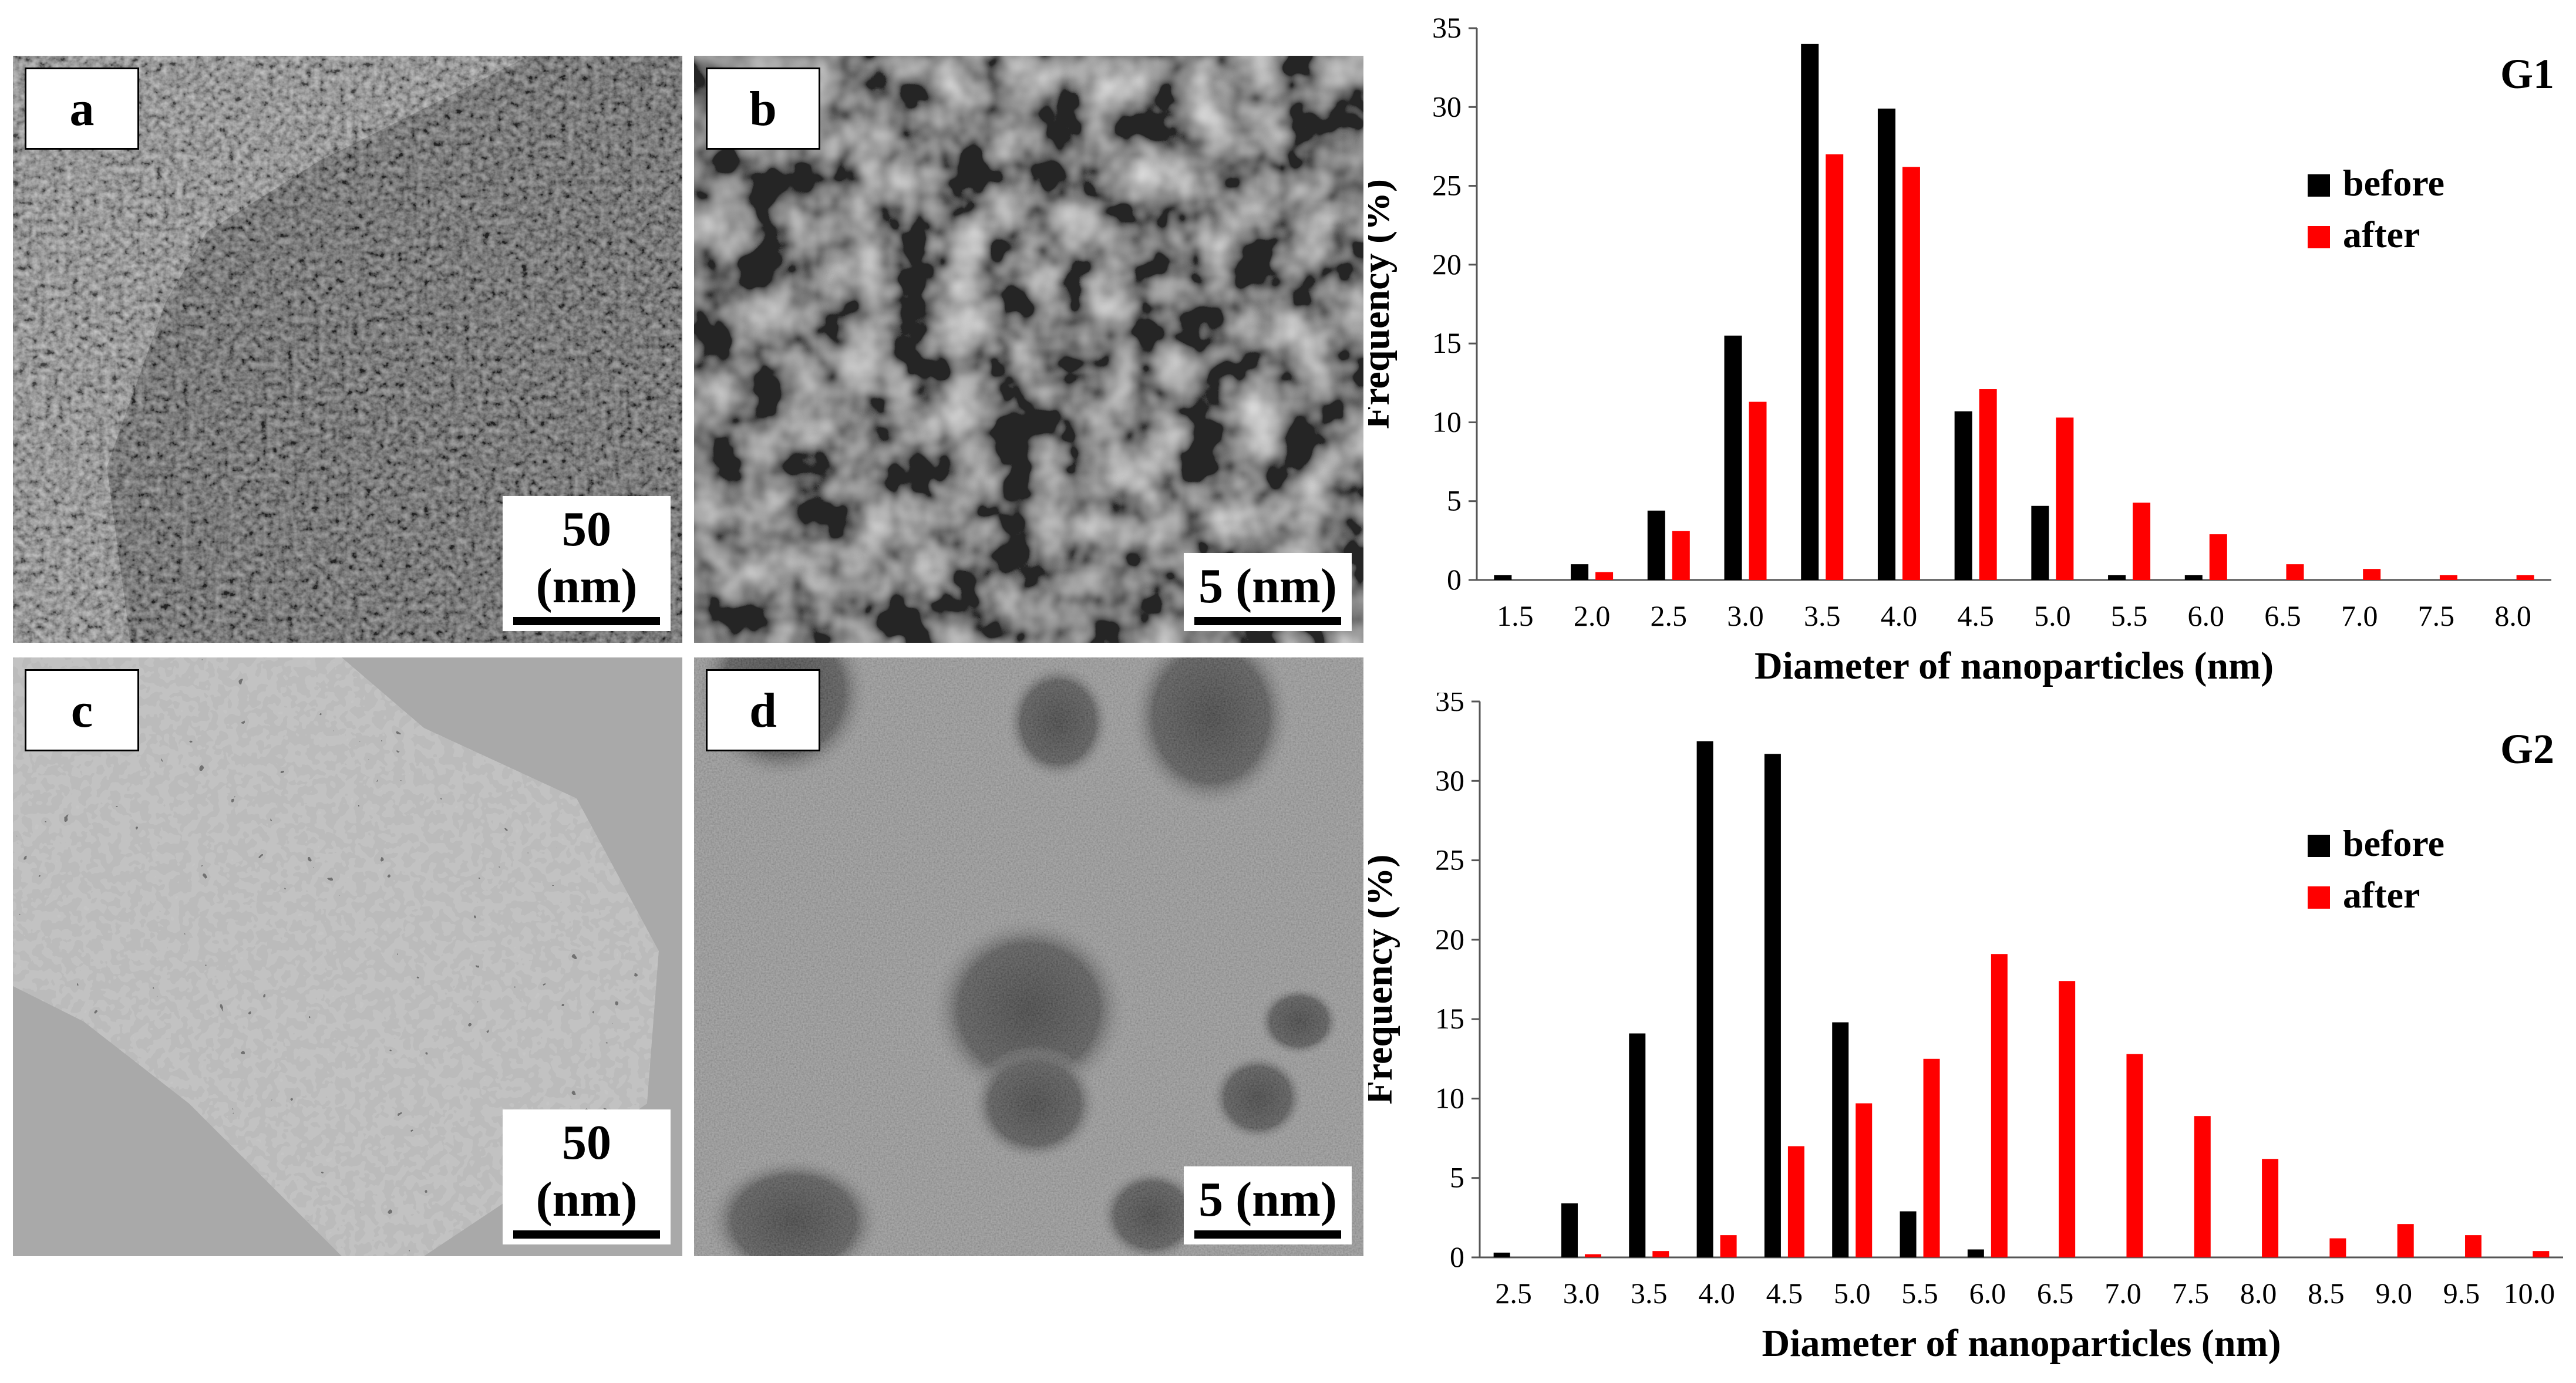 The width and height of the screenshot is (2576, 1383). Describe the element at coordinates (2436, 615) in the screenshot. I see `x-tick-label: 7.5` at that location.